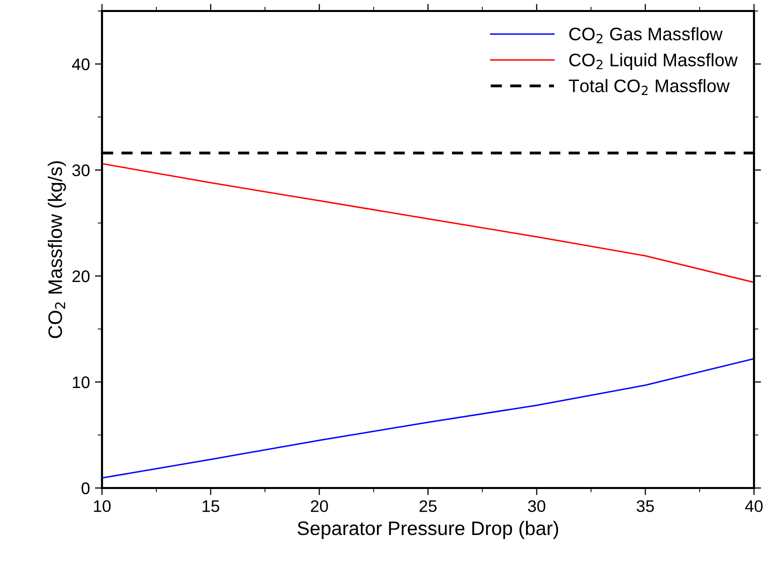 This screenshot has width=771, height=566. I want to click on legend-label: CO$_{2}$ Liquid Massflow, so click(653, 61).